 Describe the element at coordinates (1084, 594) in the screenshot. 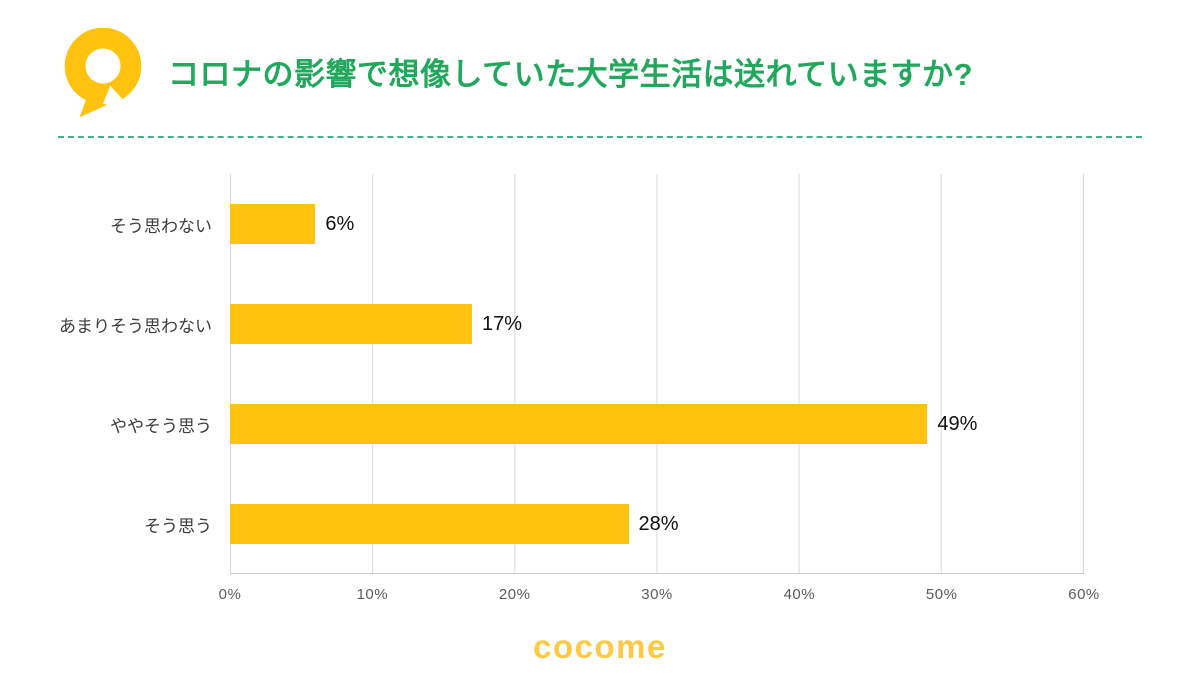

I see `x-tick-label: 60%` at that location.